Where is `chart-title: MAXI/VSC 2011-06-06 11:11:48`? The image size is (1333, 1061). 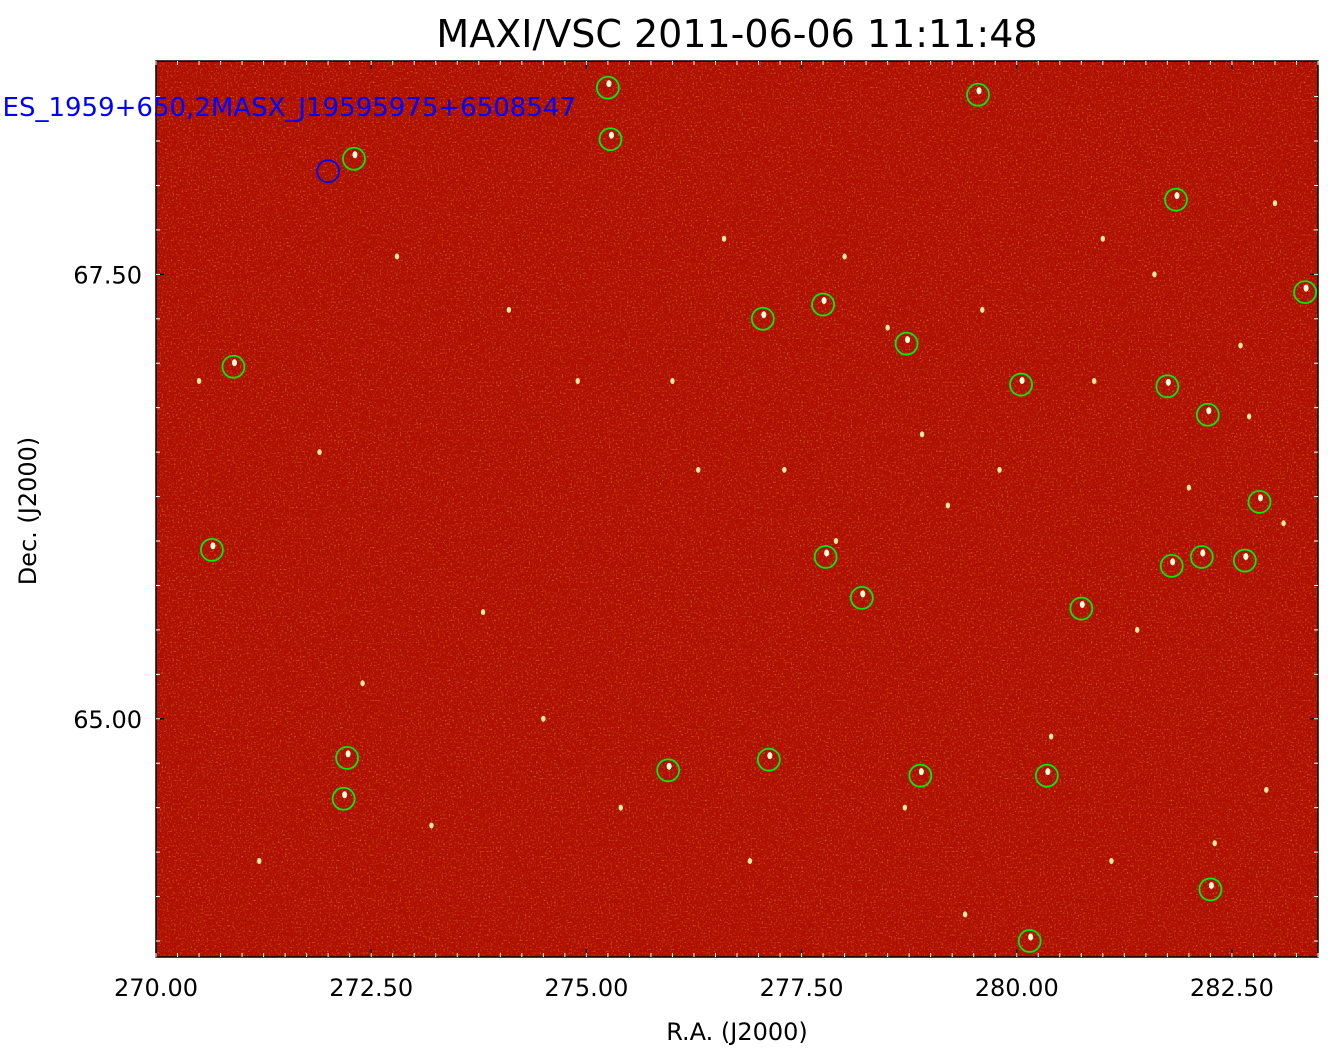 chart-title: MAXI/VSC 2011-06-06 11:11:48 is located at coordinates (736, 34).